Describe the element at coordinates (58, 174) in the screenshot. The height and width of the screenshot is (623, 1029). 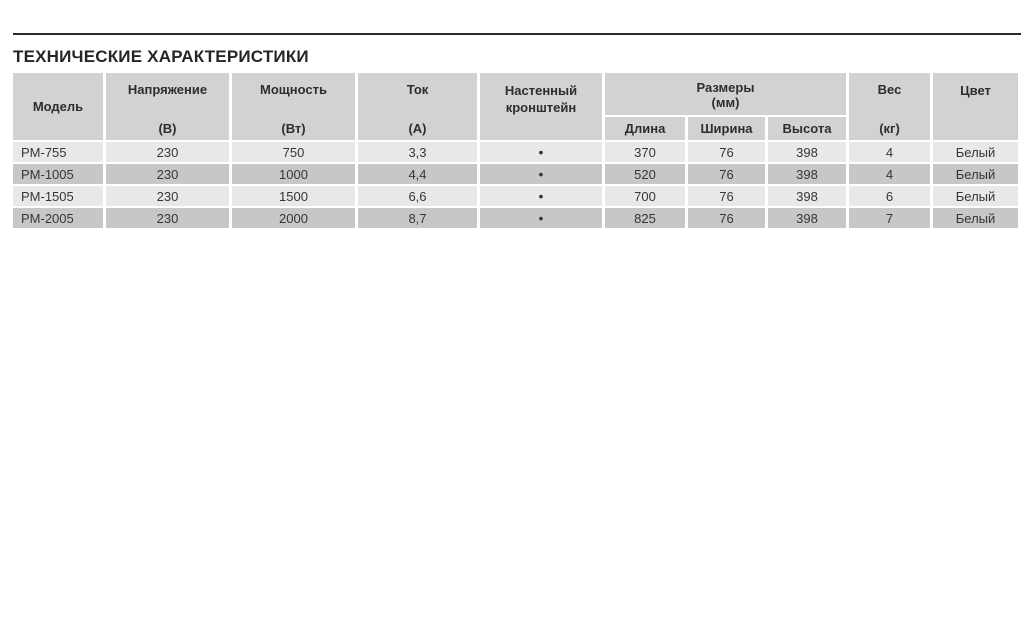
I see `cell-model: PM-1005` at that location.